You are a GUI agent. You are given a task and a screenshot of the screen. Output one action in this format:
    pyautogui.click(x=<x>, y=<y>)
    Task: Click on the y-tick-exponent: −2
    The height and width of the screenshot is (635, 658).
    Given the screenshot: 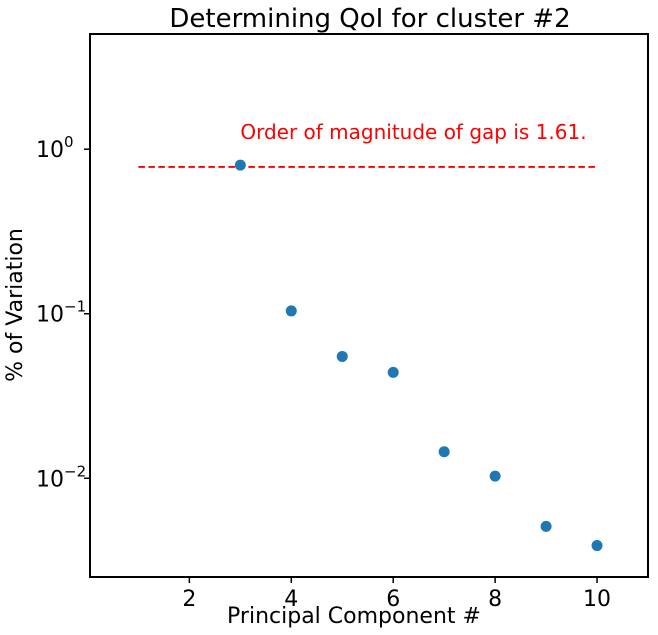 What is the action you would take?
    pyautogui.click(x=75, y=471)
    